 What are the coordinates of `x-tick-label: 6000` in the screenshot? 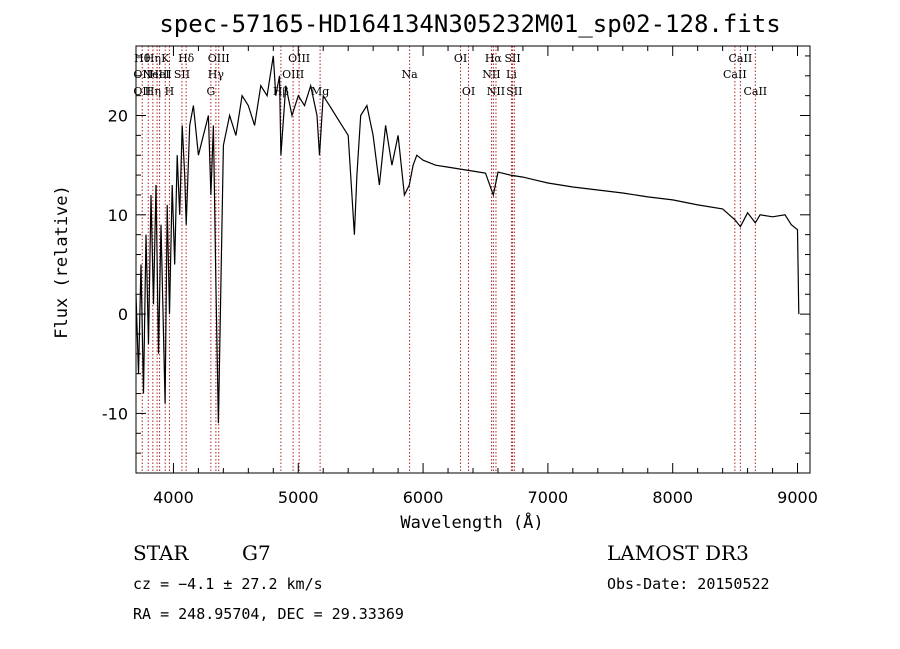 It's located at (423, 497).